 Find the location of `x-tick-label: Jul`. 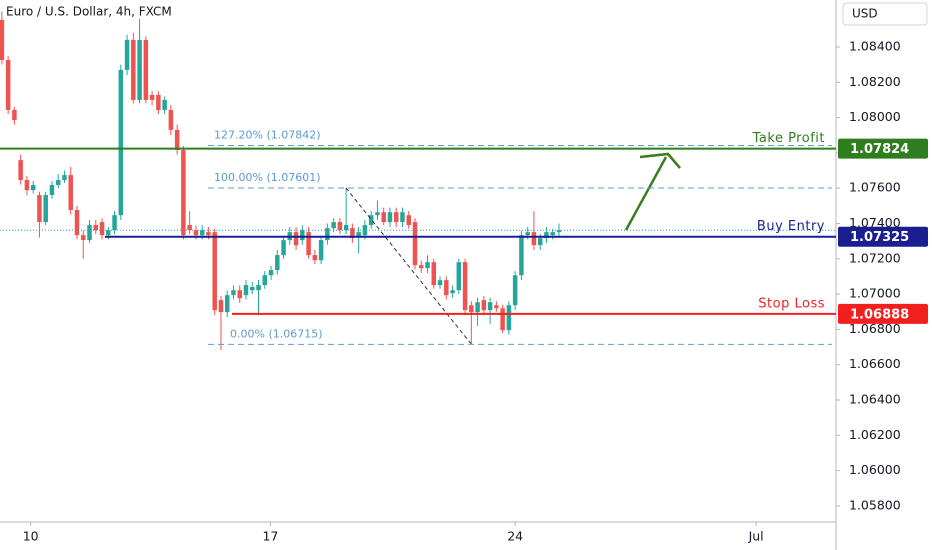

x-tick-label: Jul is located at coordinates (756, 536).